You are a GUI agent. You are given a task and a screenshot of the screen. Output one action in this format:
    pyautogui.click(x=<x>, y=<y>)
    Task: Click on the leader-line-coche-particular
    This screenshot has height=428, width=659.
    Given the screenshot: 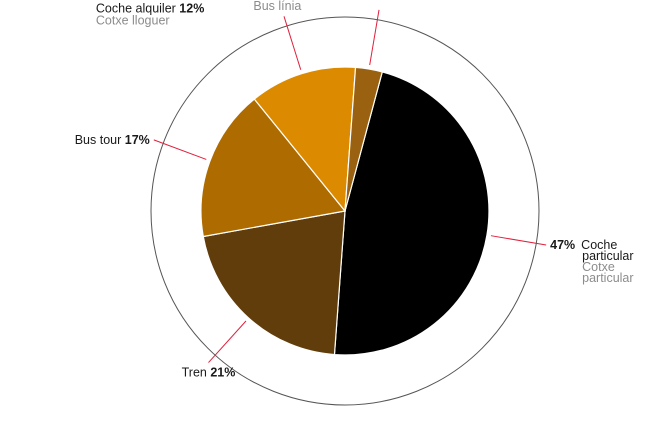 What is the action you would take?
    pyautogui.click(x=518, y=240)
    